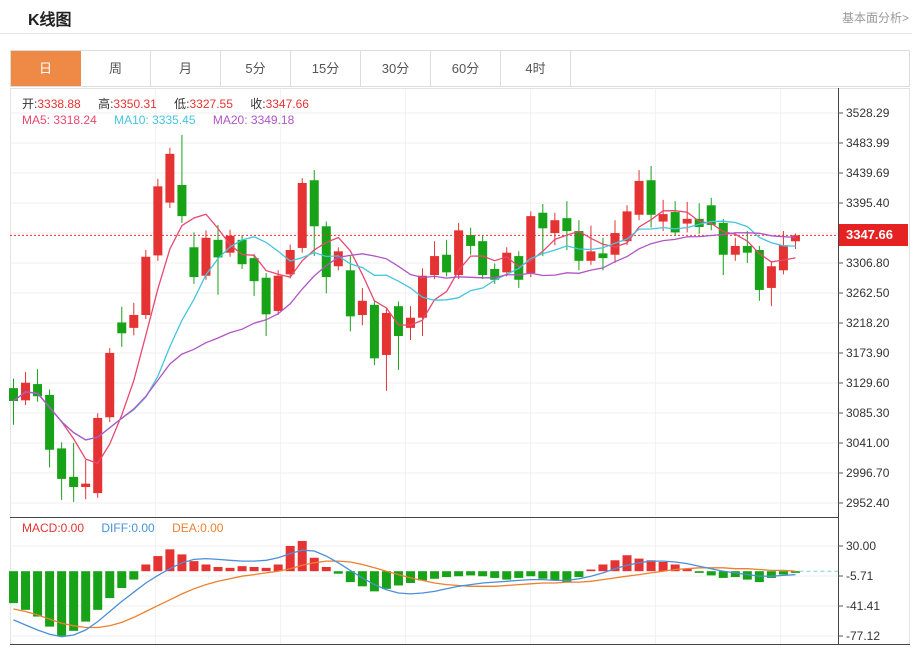 The width and height of the screenshot is (912, 647). I want to click on fundamental-analysis-link: 基本面分析>, so click(875, 18).